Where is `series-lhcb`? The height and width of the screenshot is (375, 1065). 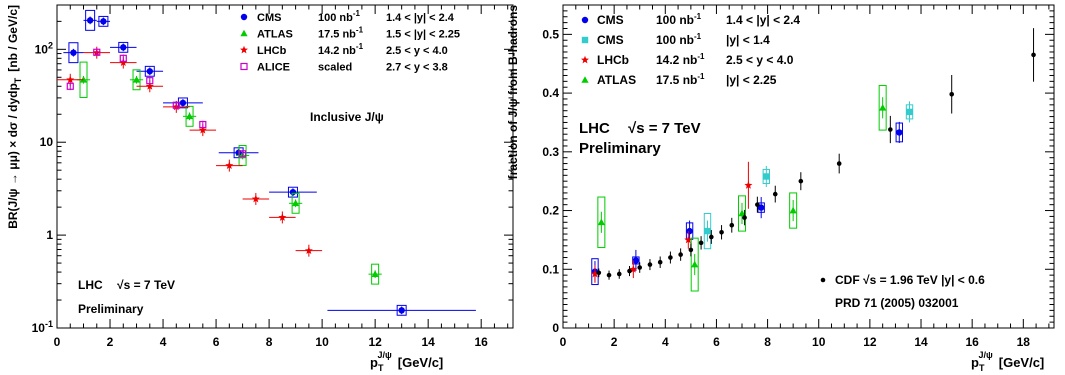 series-lhcb is located at coordinates (671, 222).